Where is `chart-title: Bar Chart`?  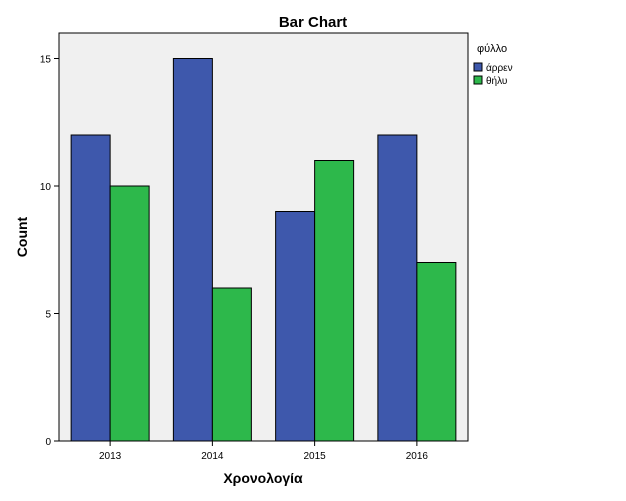 chart-title: Bar Chart is located at coordinates (313, 22).